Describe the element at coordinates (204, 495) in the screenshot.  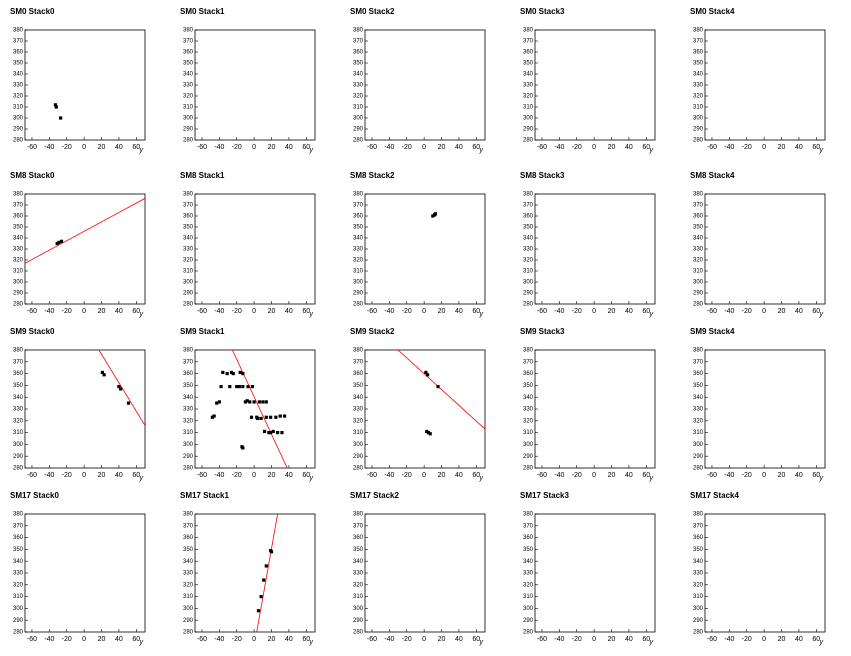
I see `chart-title: SM17 Stack1` at that location.